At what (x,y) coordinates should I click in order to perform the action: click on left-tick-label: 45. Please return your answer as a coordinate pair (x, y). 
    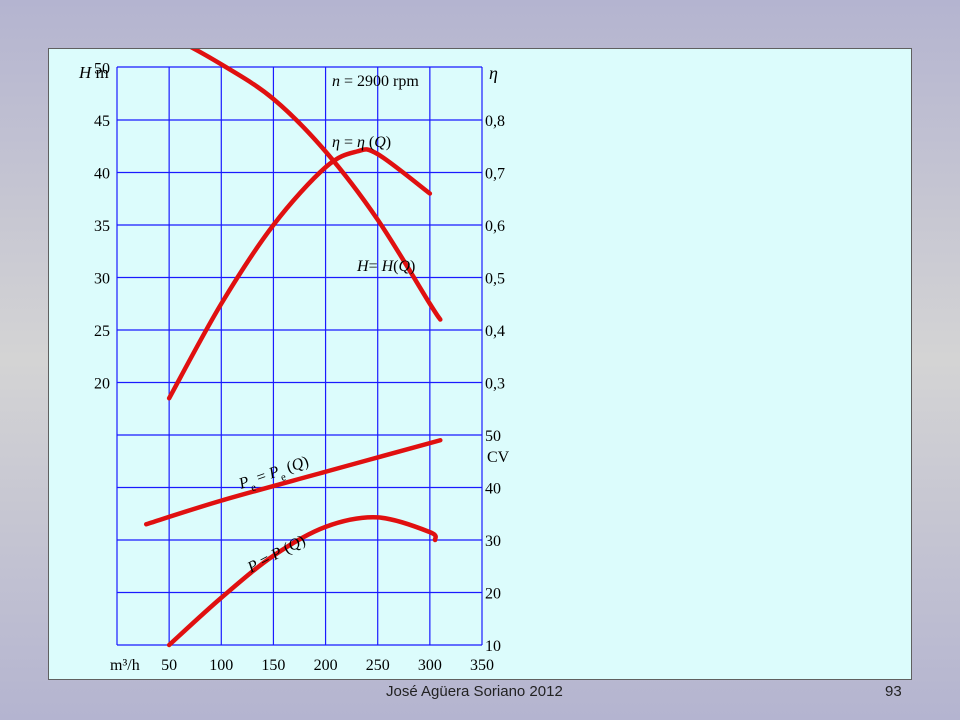
    Looking at the image, I should click on (102, 121).